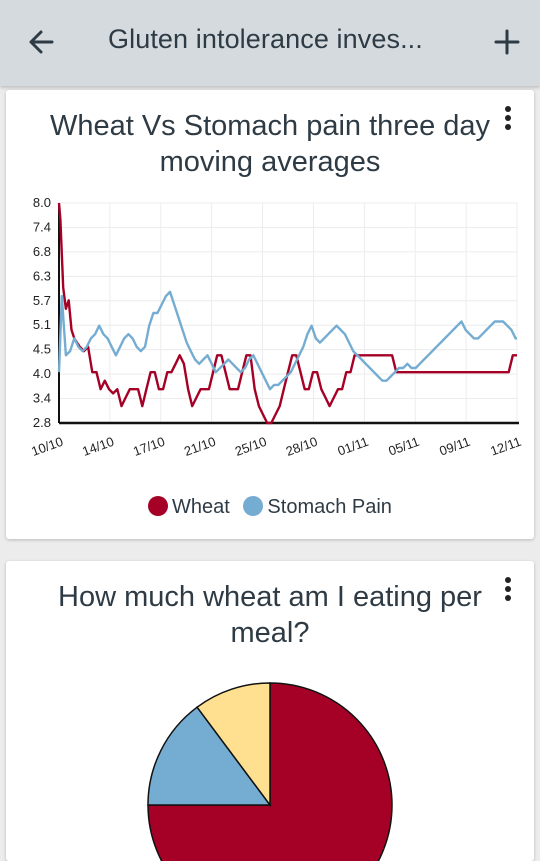  Describe the element at coordinates (42, 373) in the screenshot. I see `y-tick-label: 4.0` at that location.